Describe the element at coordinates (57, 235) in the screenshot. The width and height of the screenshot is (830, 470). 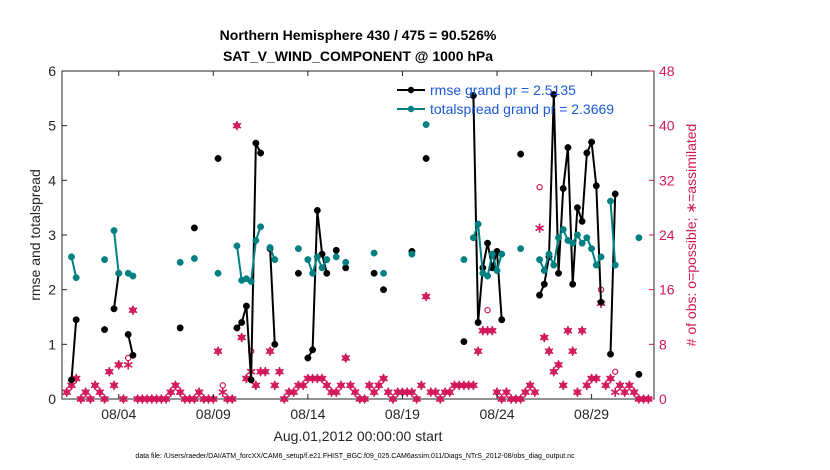
I see `y-axis-ticks: 0 1 2 3 4 5 6` at that location.